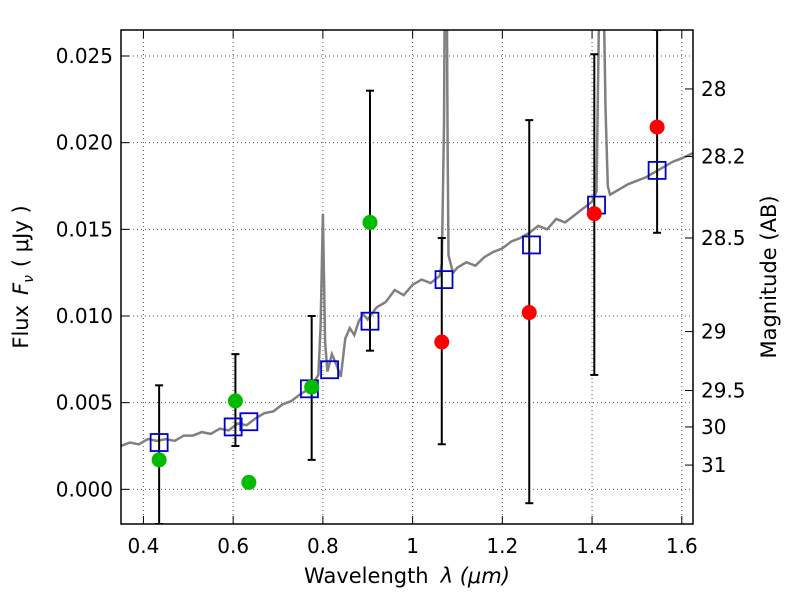  Describe the element at coordinates (713, 89) in the screenshot. I see `y2-tick-label: 28` at that location.